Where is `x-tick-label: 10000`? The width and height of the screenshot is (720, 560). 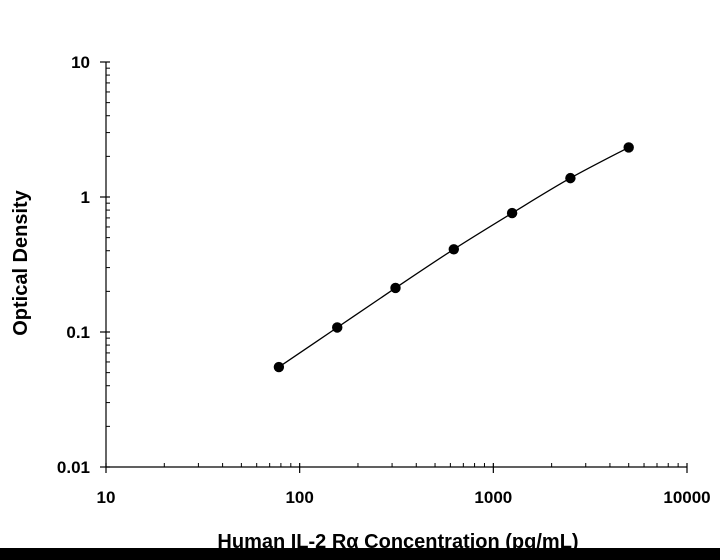 x-tick-label: 10000 is located at coordinates (686, 497).